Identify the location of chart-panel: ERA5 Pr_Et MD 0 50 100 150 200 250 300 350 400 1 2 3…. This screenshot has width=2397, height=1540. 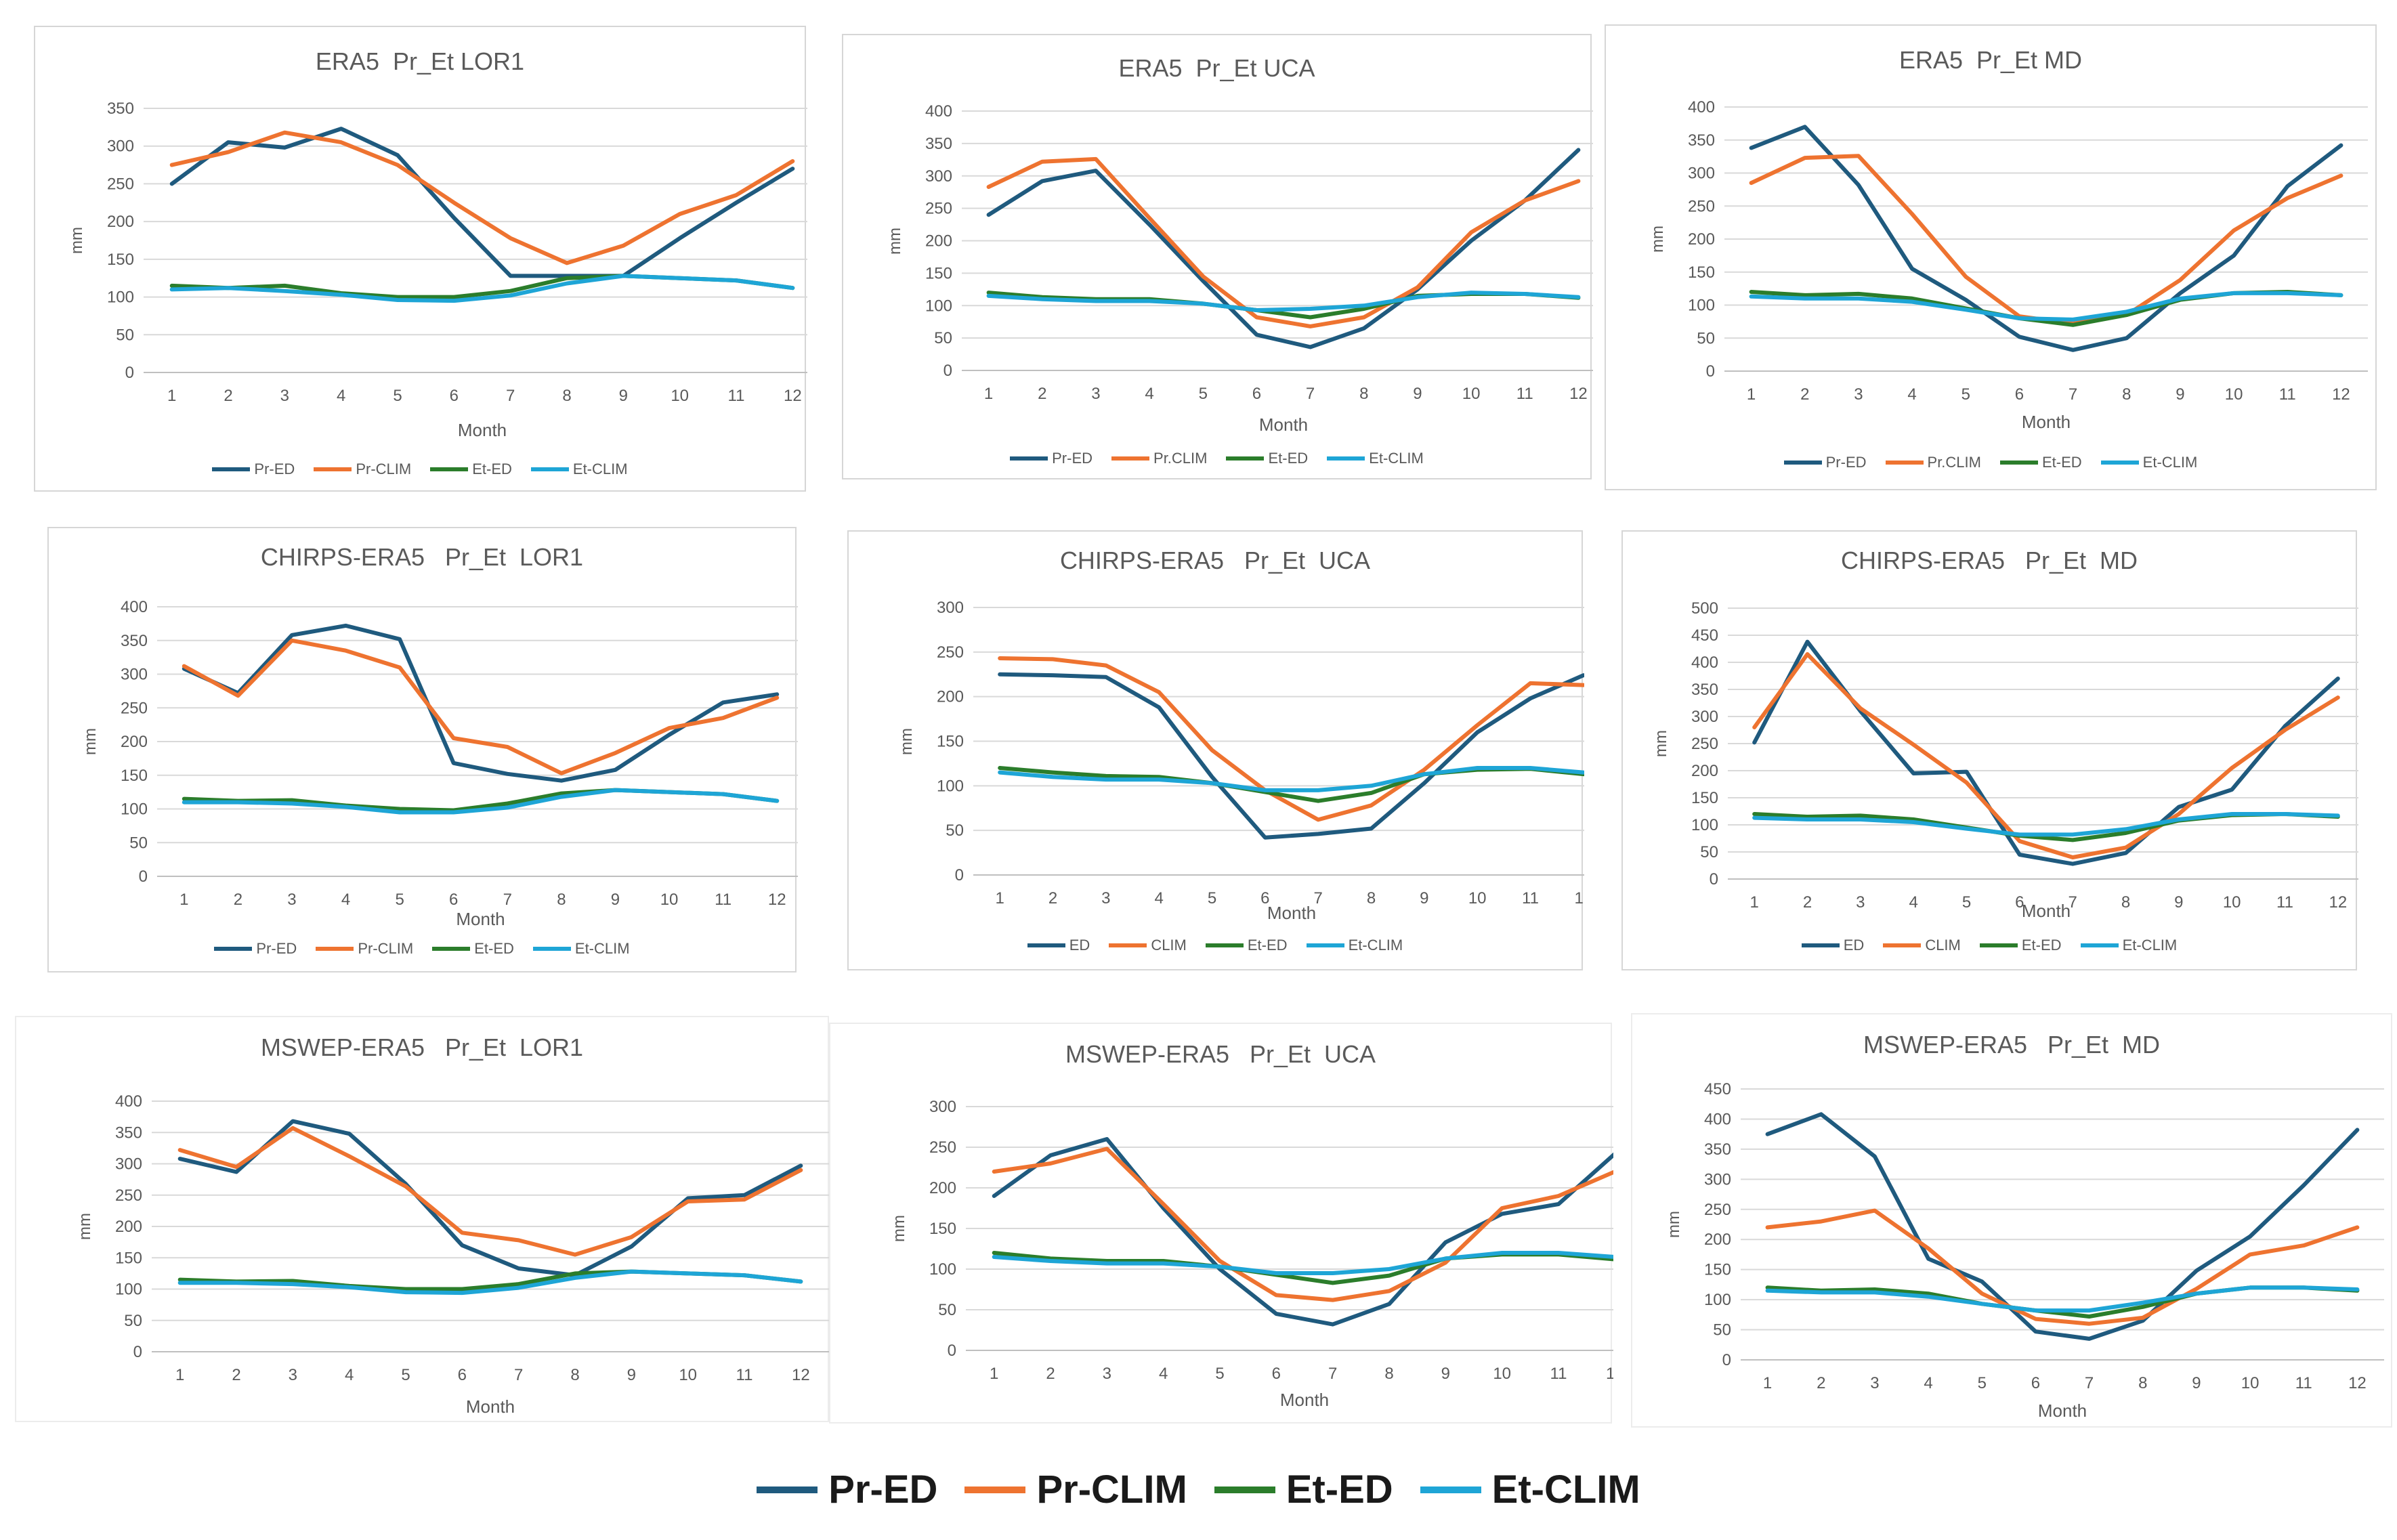
(1991, 257).